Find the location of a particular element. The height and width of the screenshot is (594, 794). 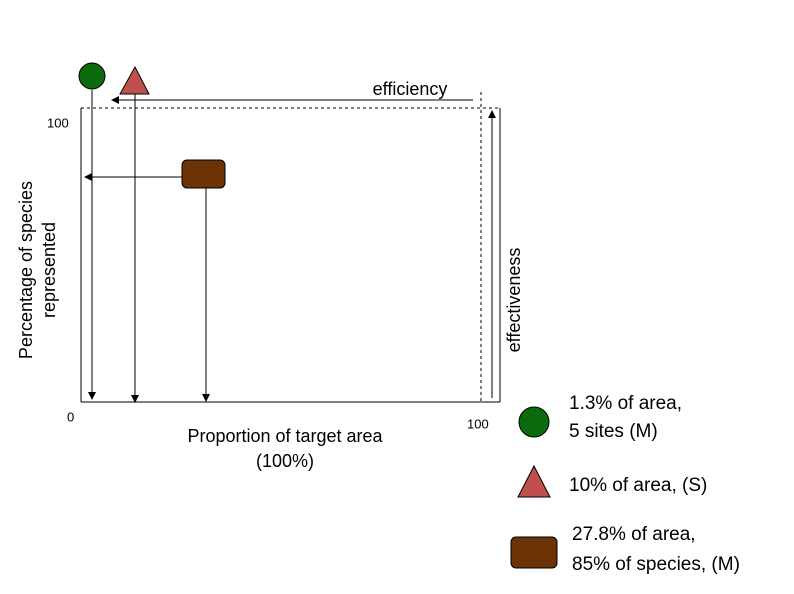

effectiveness-label: effectiveness is located at coordinates (514, 300).